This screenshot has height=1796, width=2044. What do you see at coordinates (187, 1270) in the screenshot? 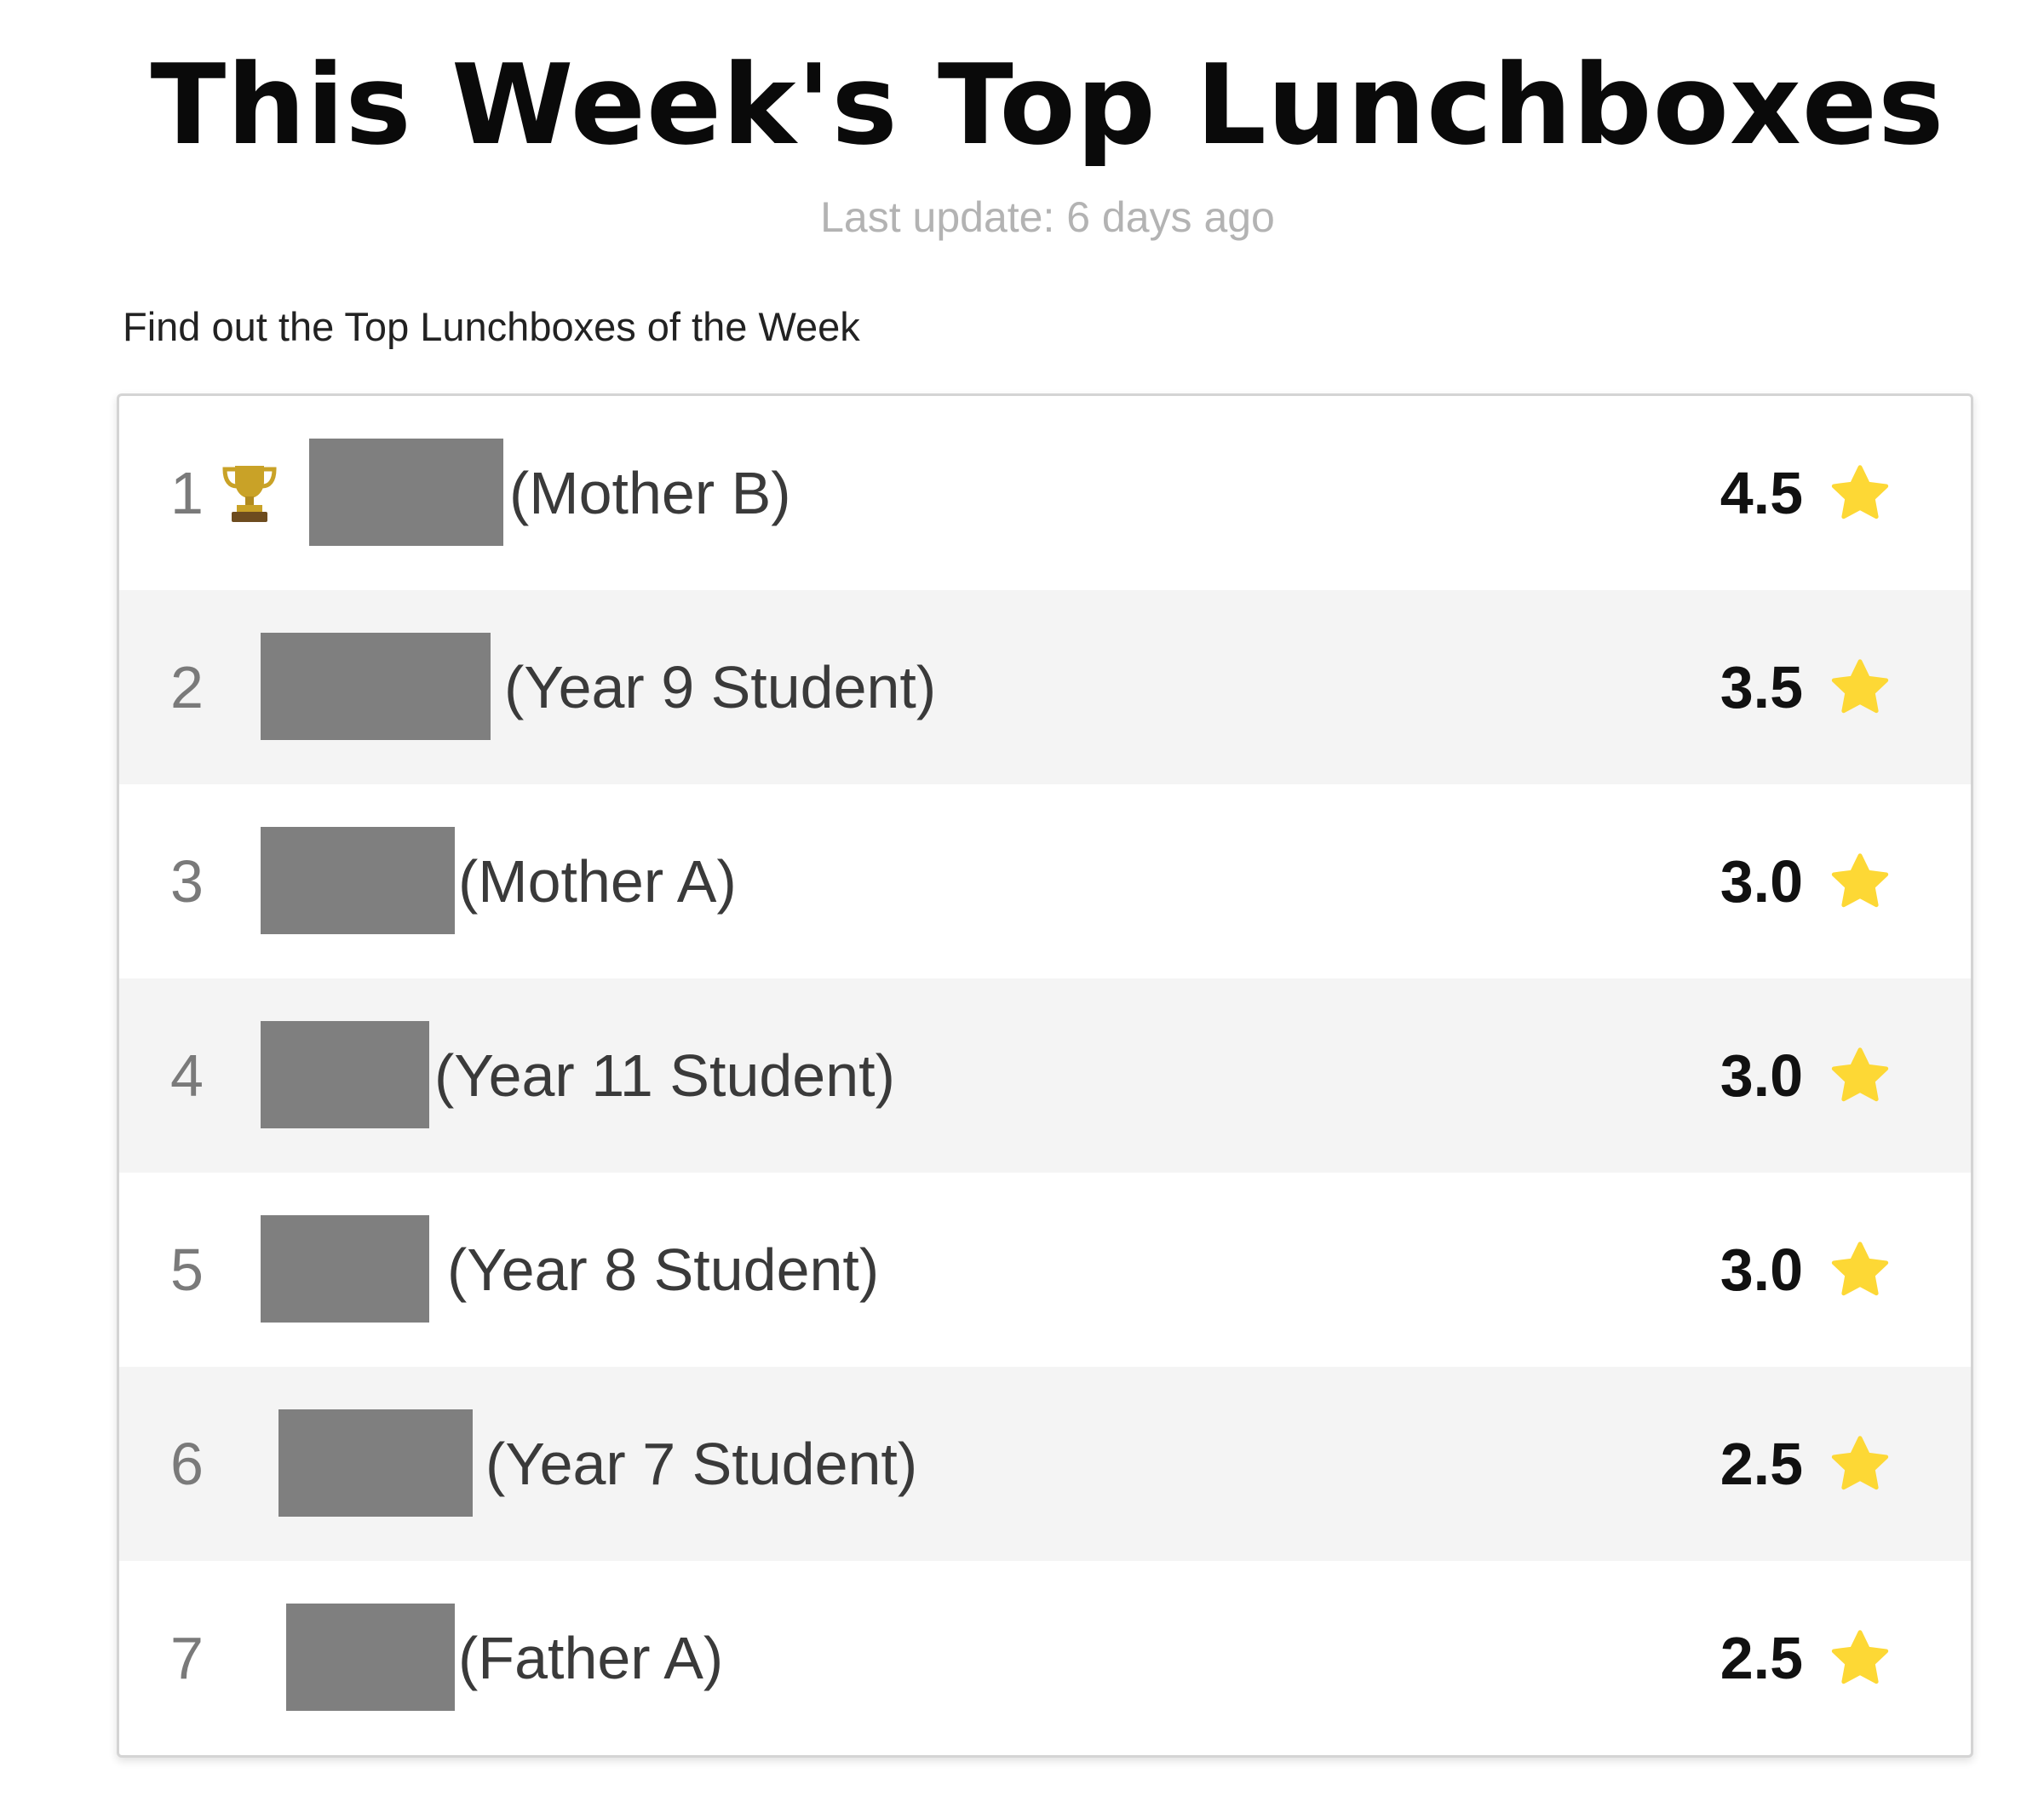
I see `rank-number: 5` at bounding box center [187, 1270].